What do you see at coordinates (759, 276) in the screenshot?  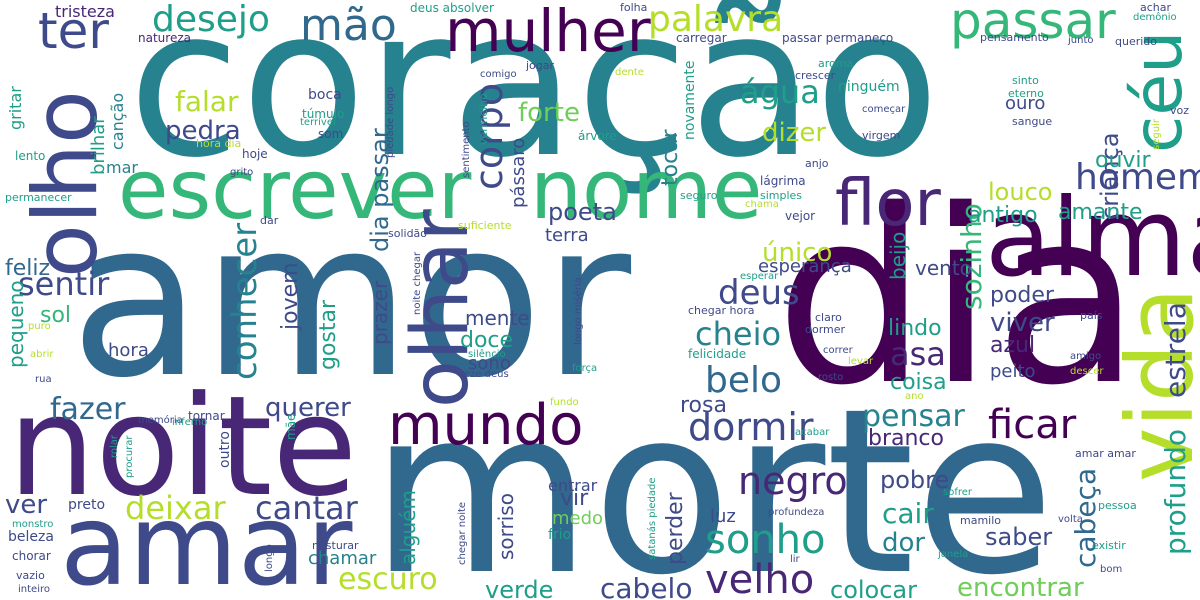 I see `word: esperar` at bounding box center [759, 276].